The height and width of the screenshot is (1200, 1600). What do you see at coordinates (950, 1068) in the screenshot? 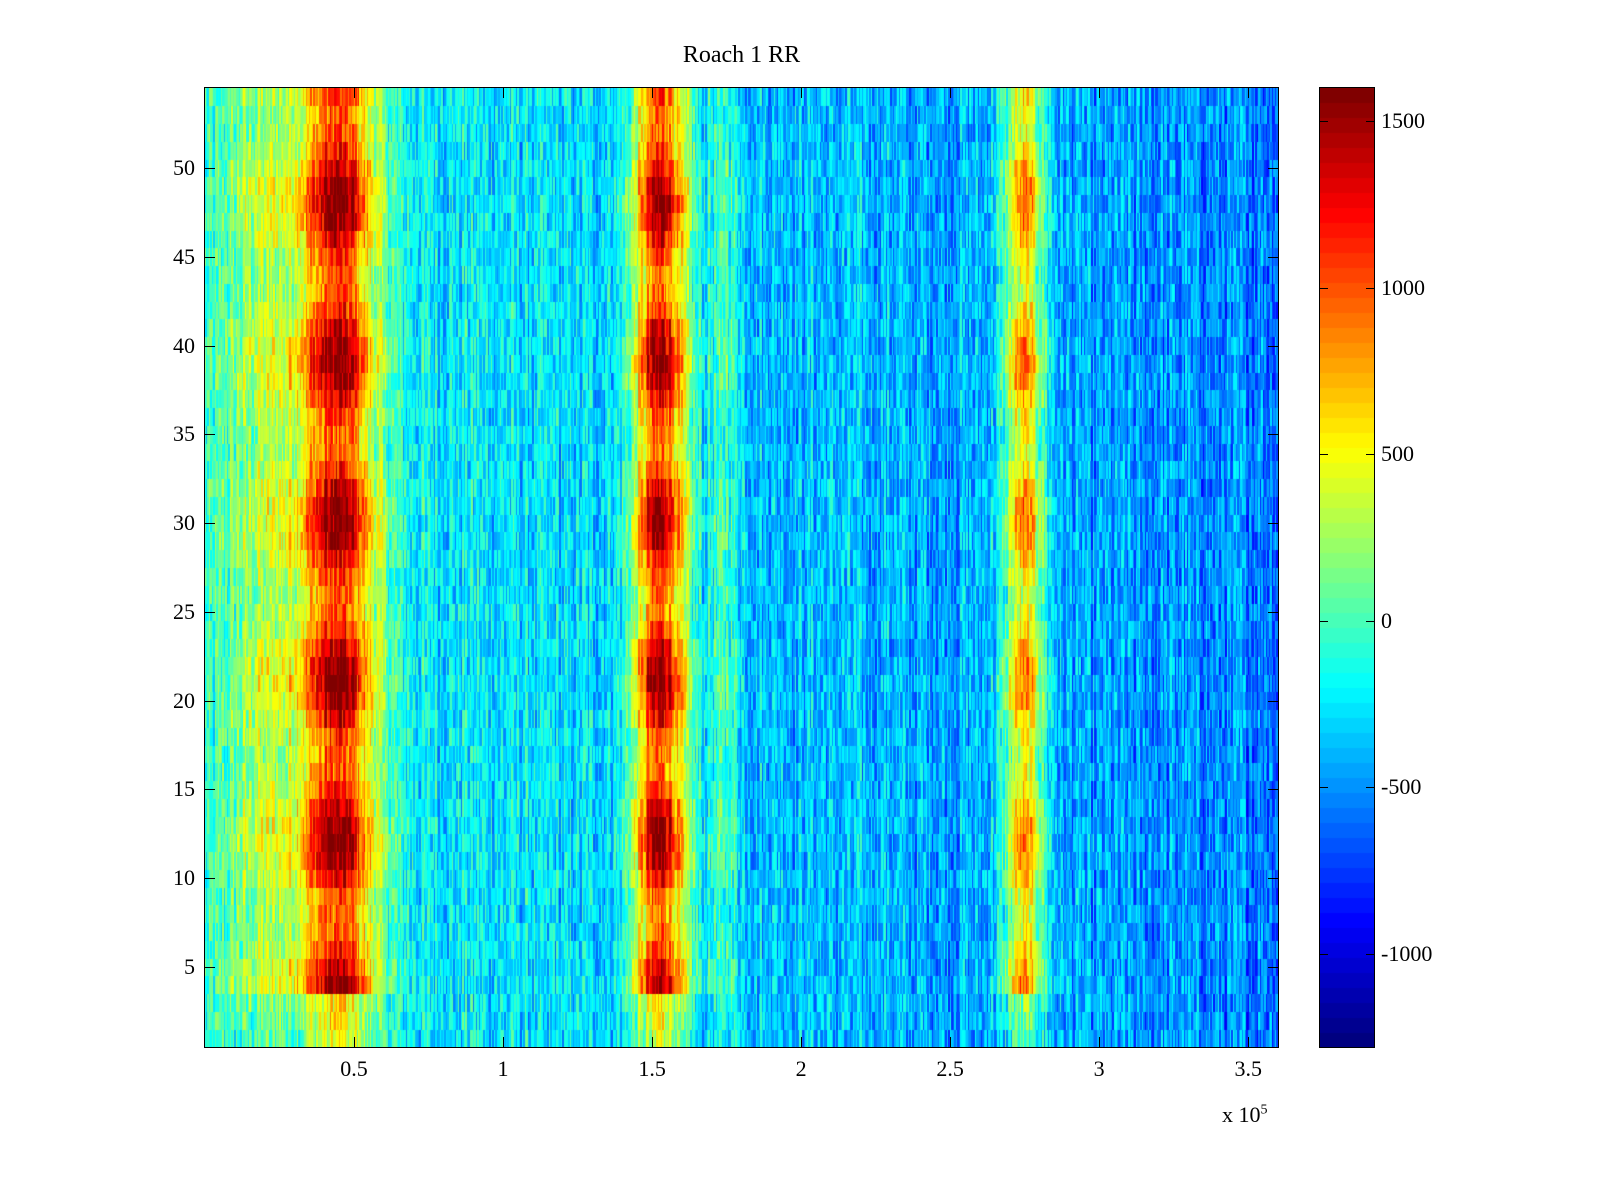
I see `x-tick-label: 2.5` at bounding box center [950, 1068].